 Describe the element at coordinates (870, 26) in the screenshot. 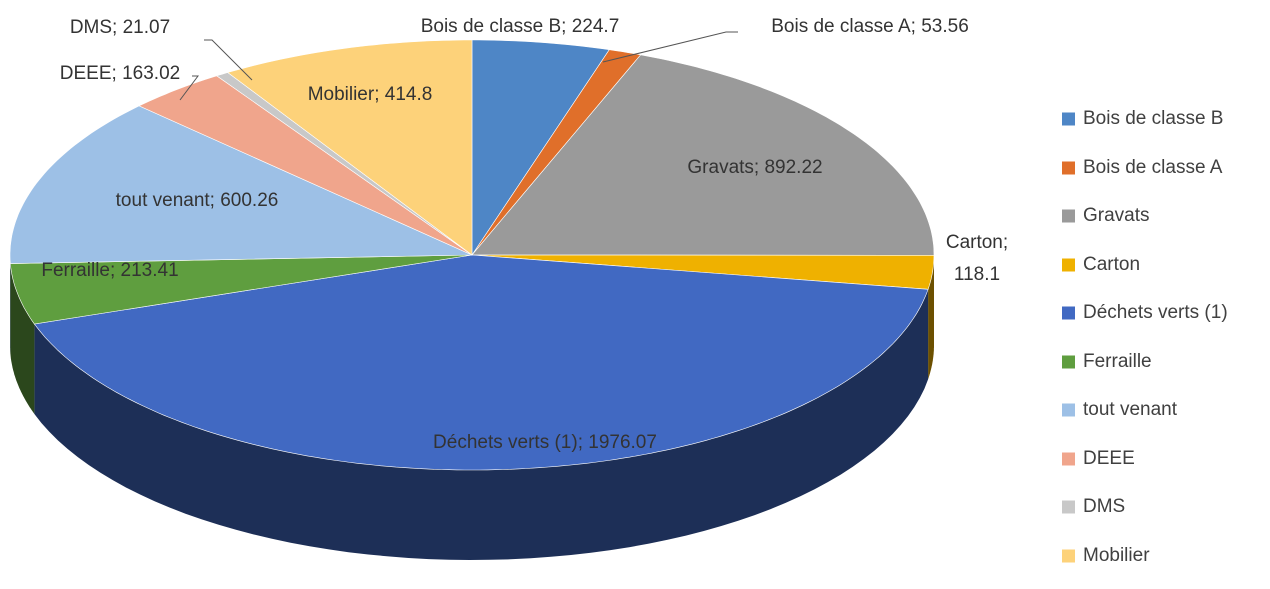

I see `data-label: Bois de classe A; 53.56` at that location.